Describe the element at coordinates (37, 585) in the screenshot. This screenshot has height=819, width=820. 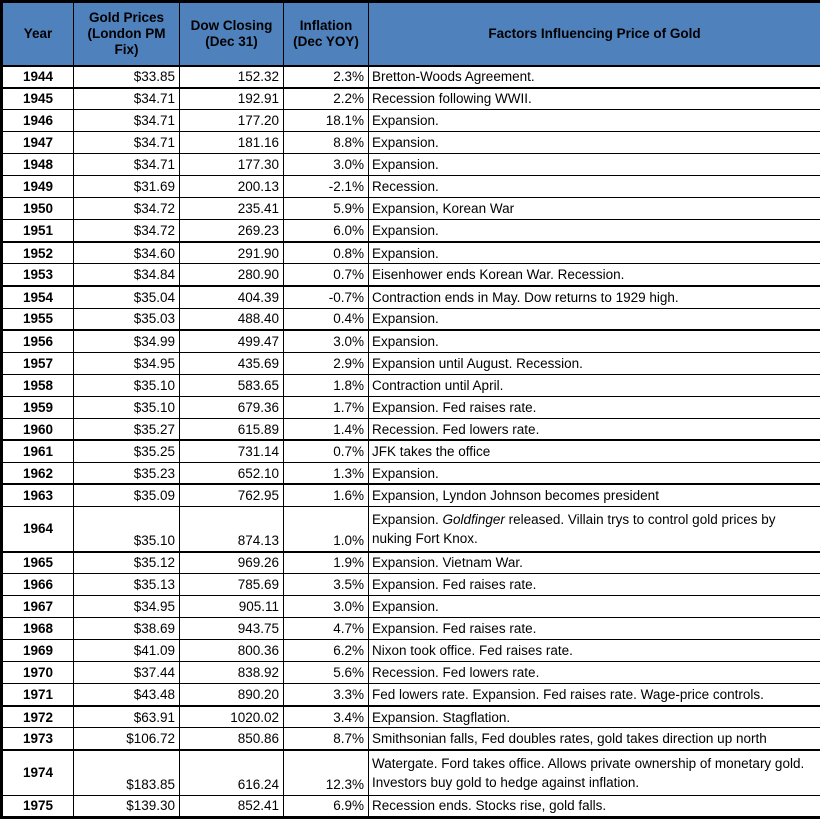
I see `year-cell: 1966` at that location.